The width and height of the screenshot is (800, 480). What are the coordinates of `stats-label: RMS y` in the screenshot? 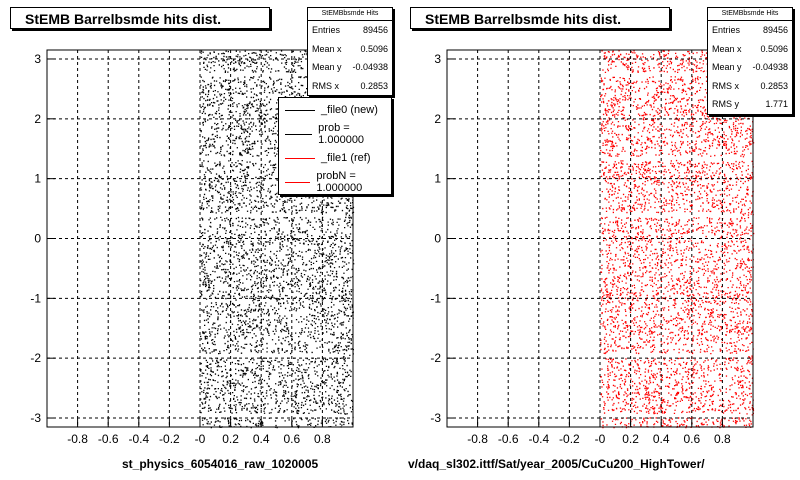 It's located at (725, 104).